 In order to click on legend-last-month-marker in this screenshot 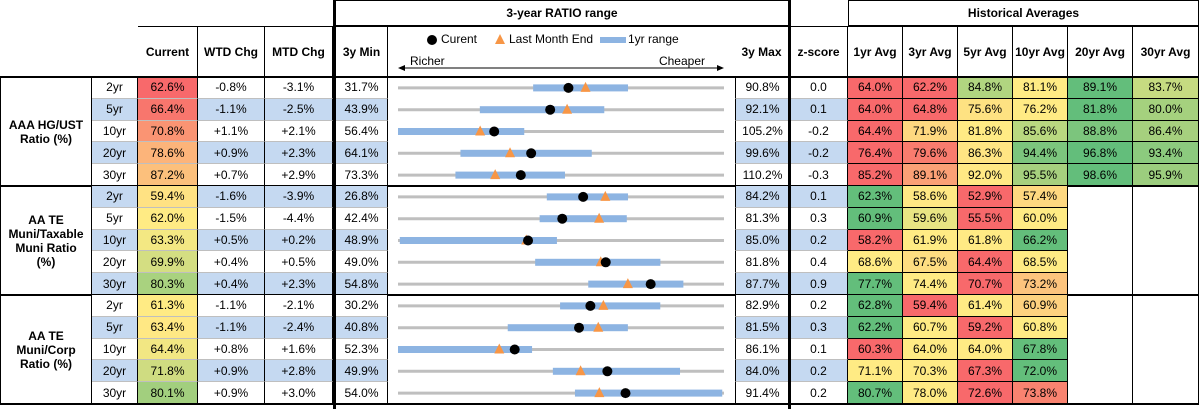, I will do `click(500, 39)`.